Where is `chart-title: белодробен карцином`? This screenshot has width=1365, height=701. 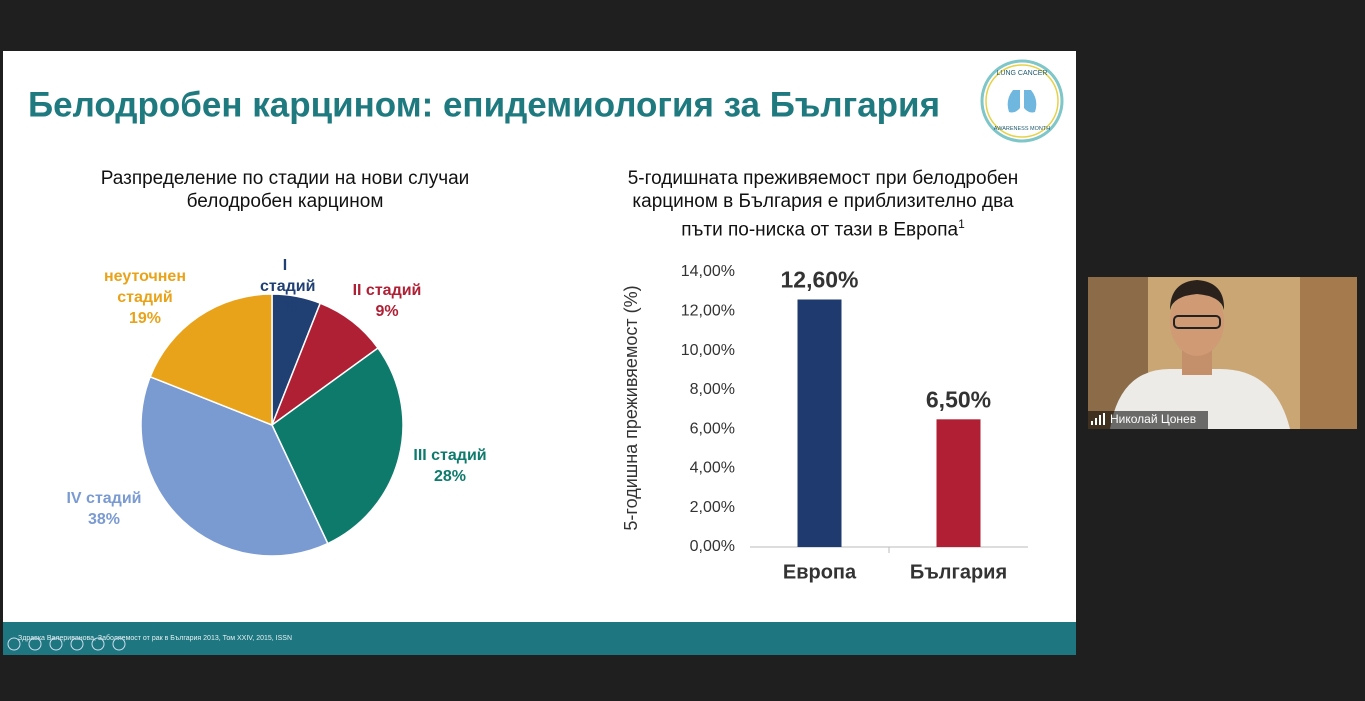 chart-title: белодробен карцином is located at coordinates (285, 201).